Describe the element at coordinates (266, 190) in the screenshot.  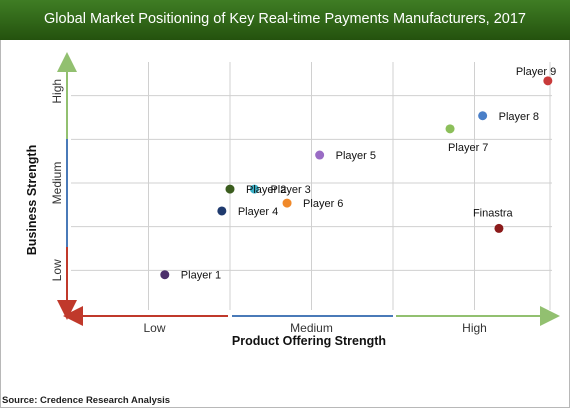
I see `point-label: Player 2` at that location.